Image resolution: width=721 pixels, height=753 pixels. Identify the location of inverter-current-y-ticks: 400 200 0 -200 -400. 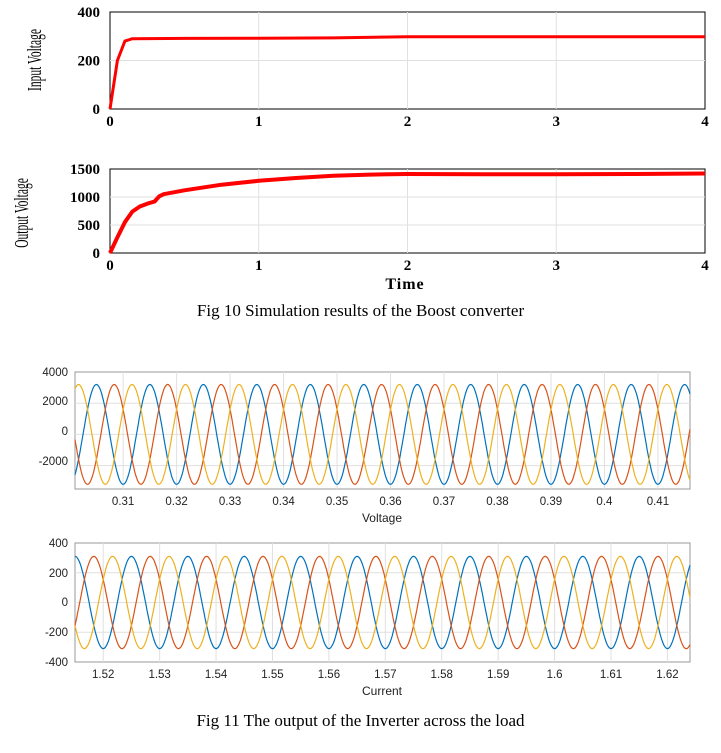
(56, 603).